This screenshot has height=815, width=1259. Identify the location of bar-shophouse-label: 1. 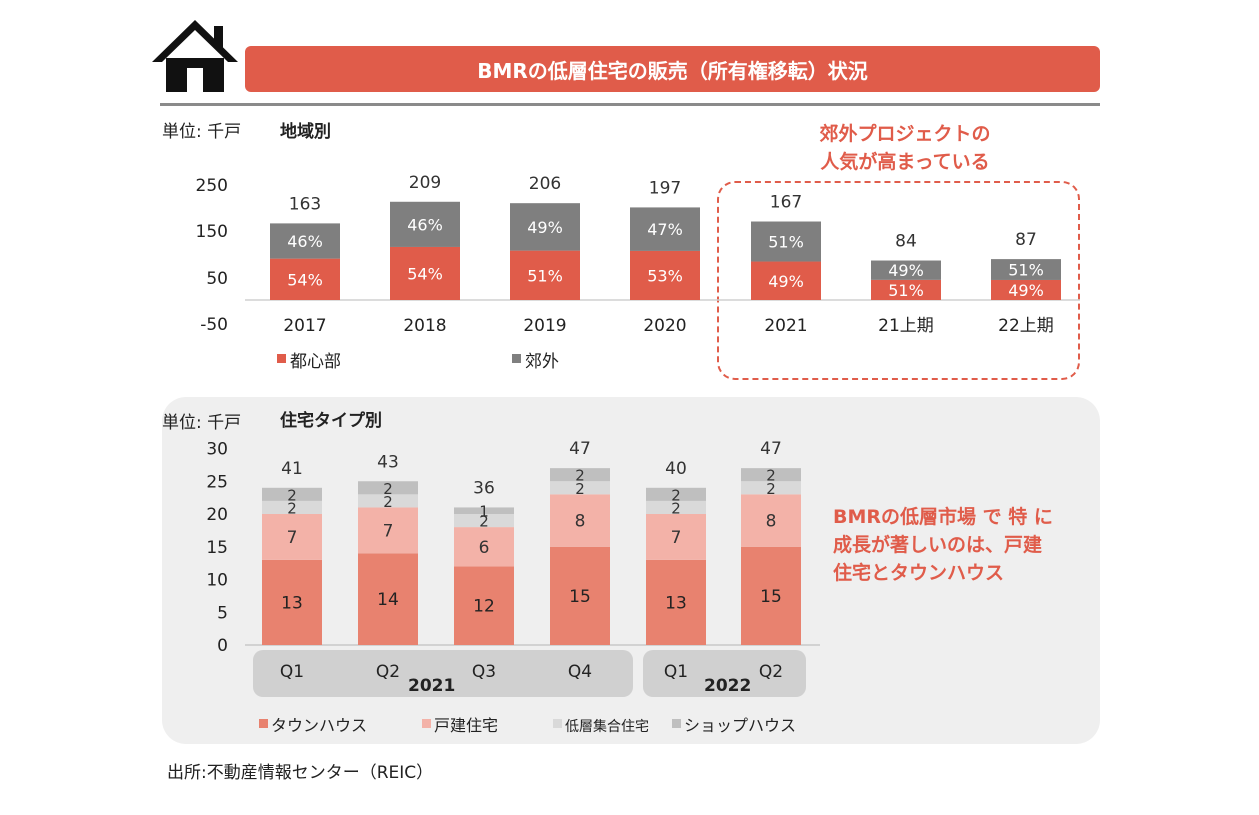
(484, 512).